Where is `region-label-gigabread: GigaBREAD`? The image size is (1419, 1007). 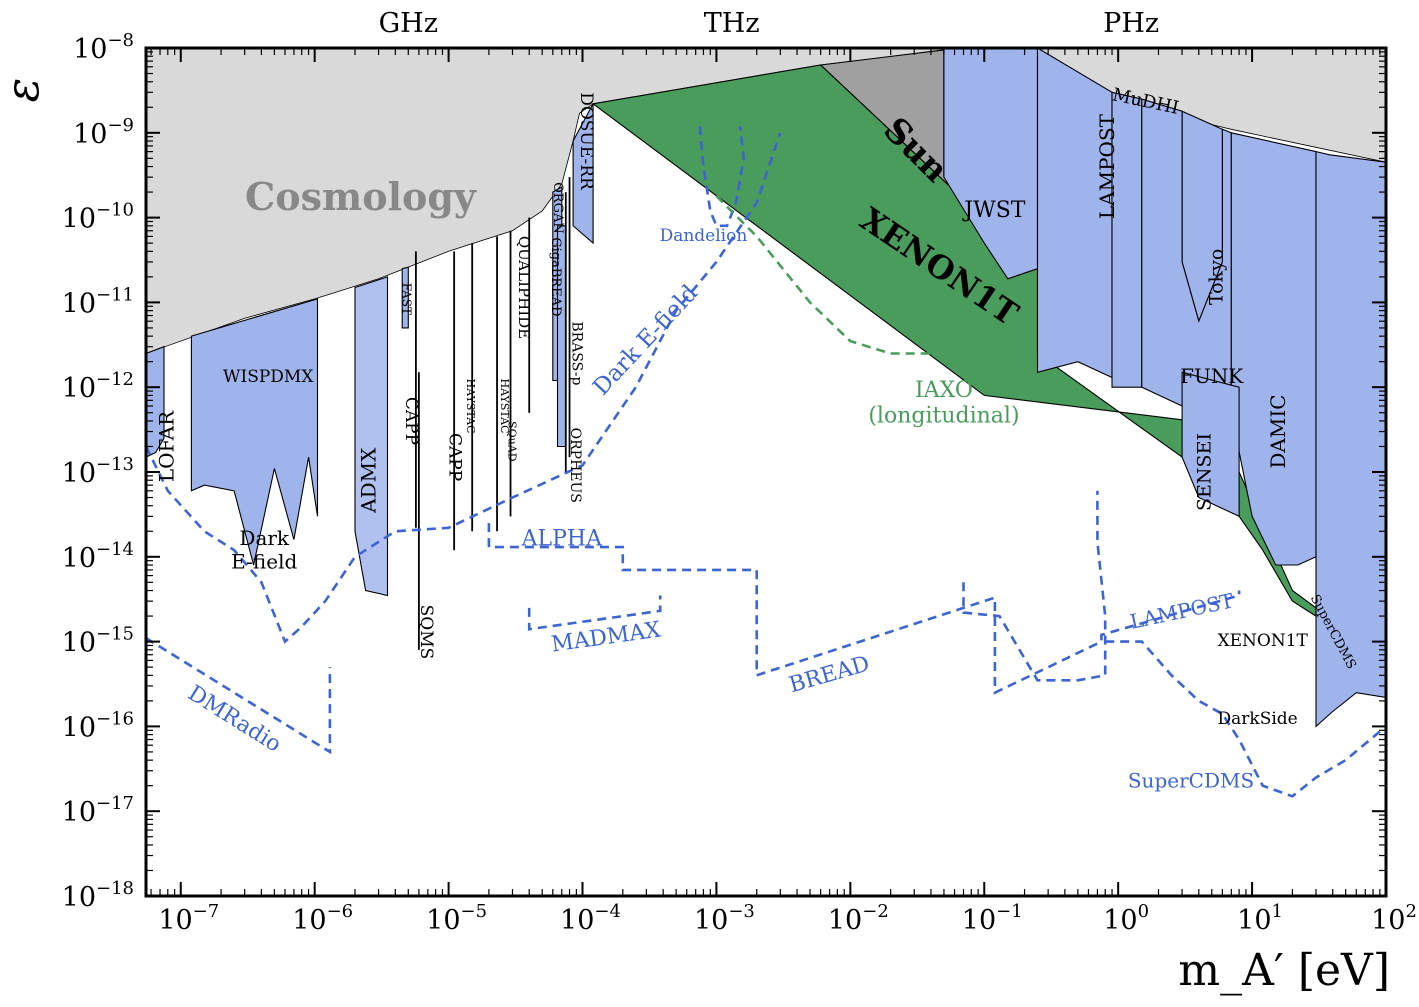
region-label-gigabread: GigaBREAD is located at coordinates (555, 276).